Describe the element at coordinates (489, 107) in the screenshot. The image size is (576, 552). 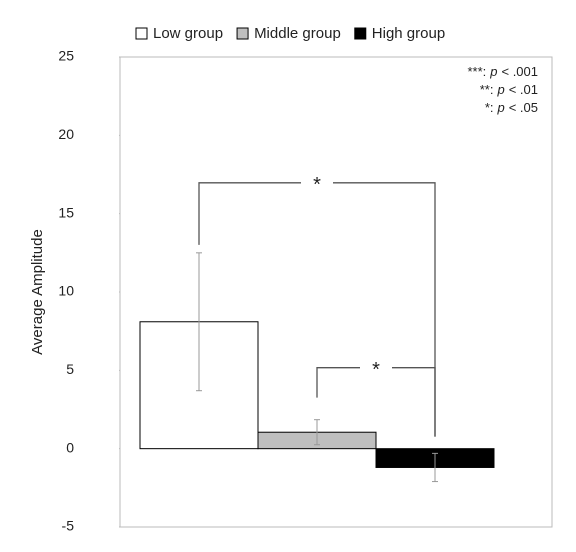
I see `note-stars: *:` at that location.